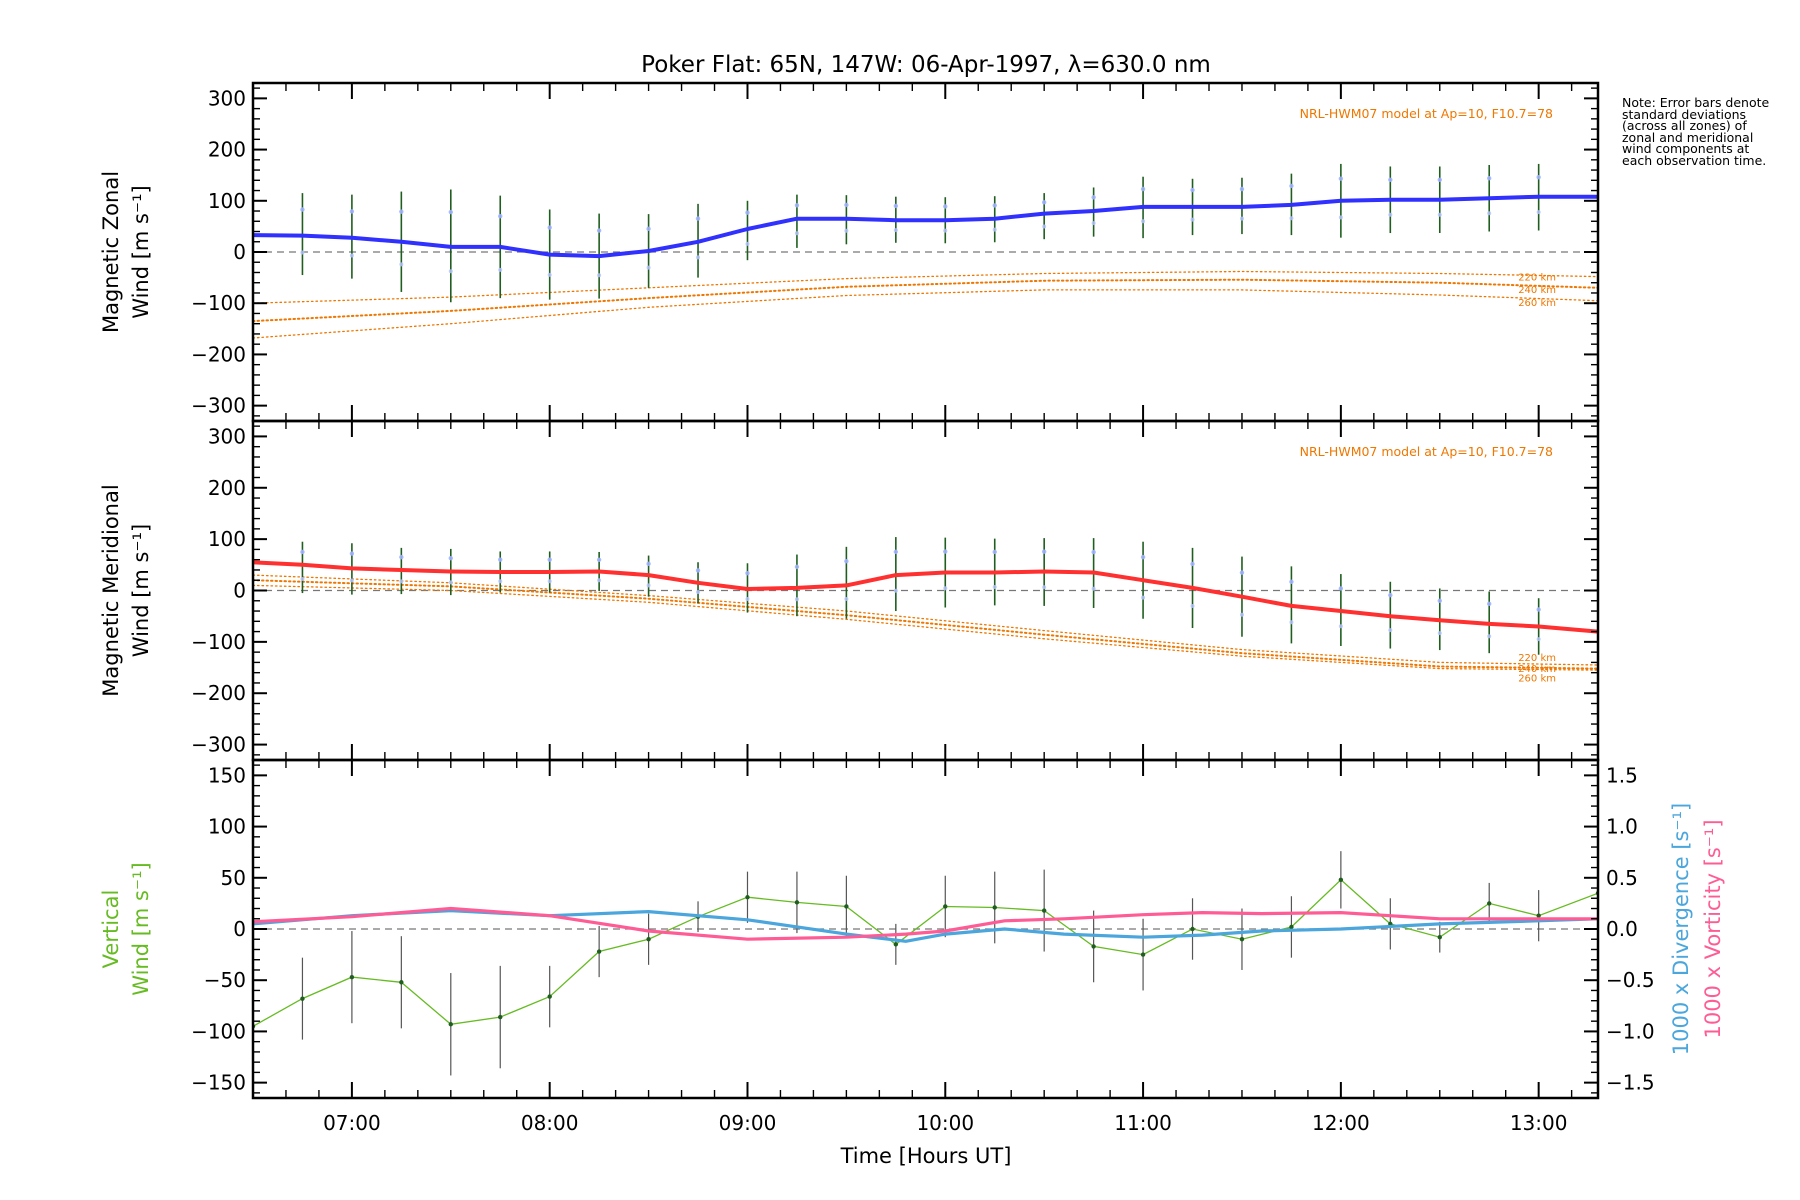  Describe the element at coordinates (227, 436) in the screenshot. I see `y-tick-label: 300` at that location.